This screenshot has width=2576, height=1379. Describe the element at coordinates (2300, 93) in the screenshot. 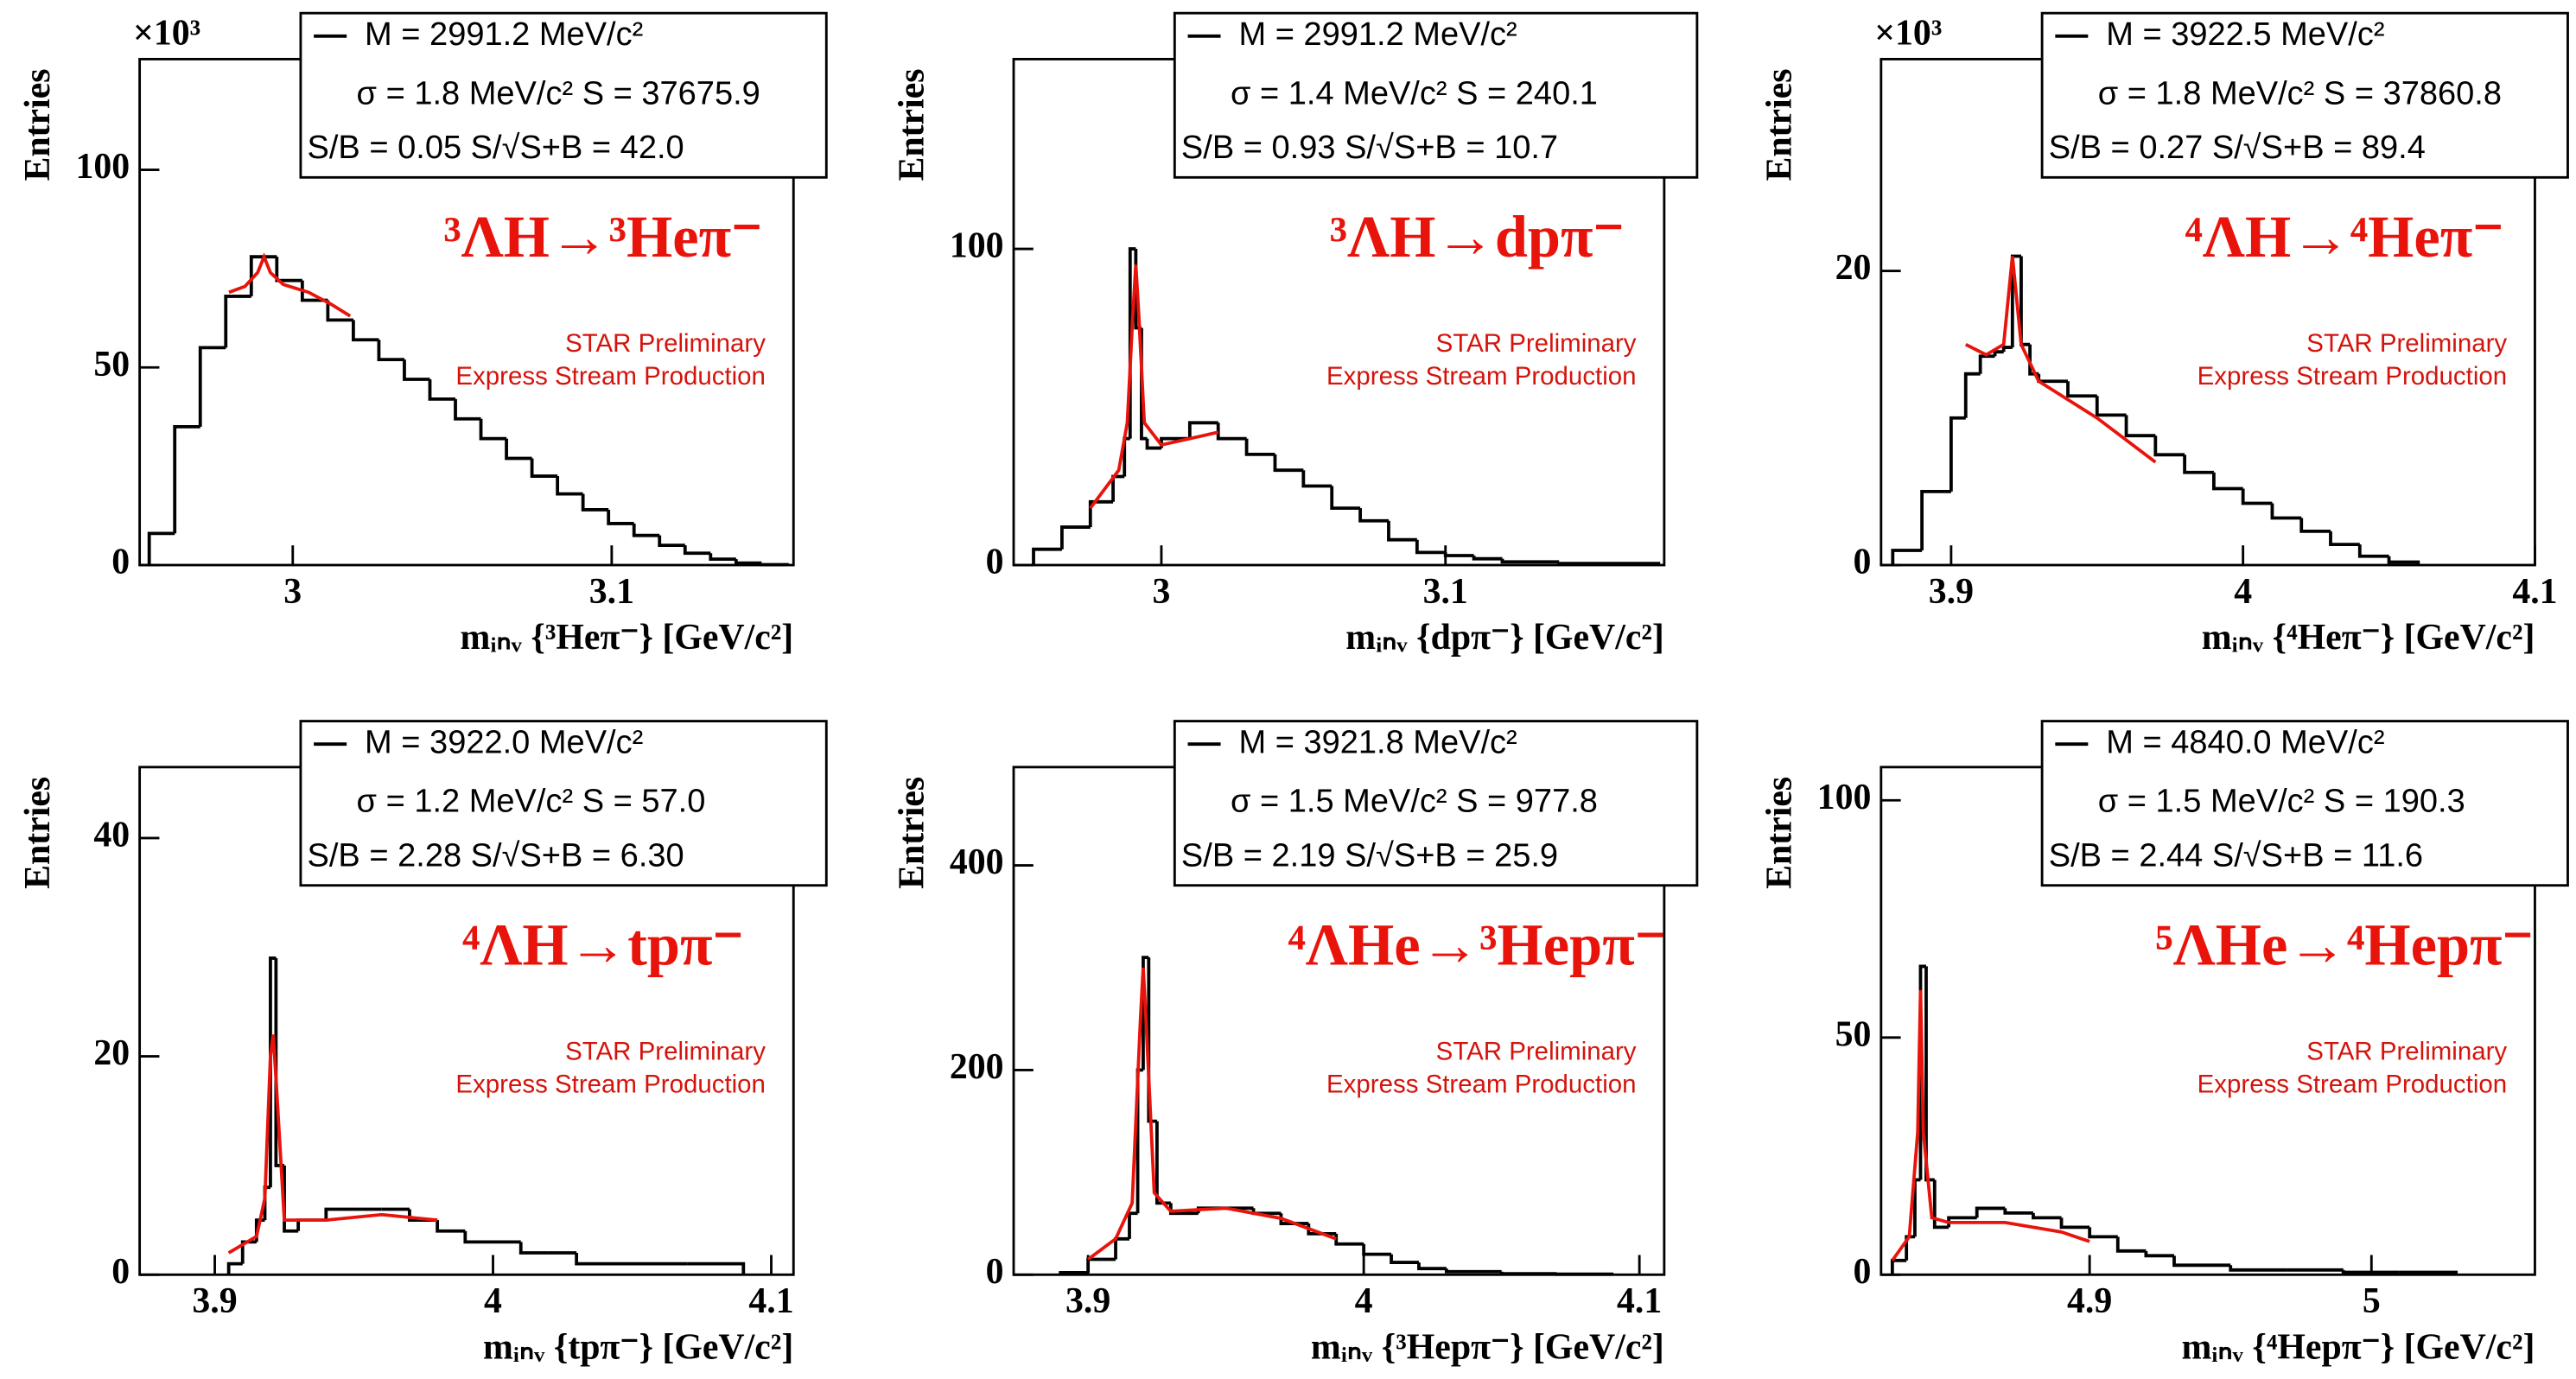

I see `fit-stats: σ = 1.8 MeV/c² S = 37860.8` at that location.